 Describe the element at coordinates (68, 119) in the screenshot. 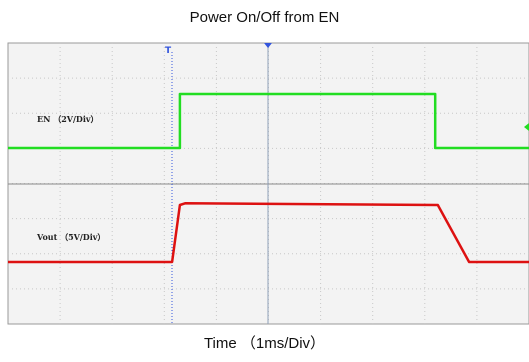

I see `en-channel-label: EN （2V/Div）` at that location.